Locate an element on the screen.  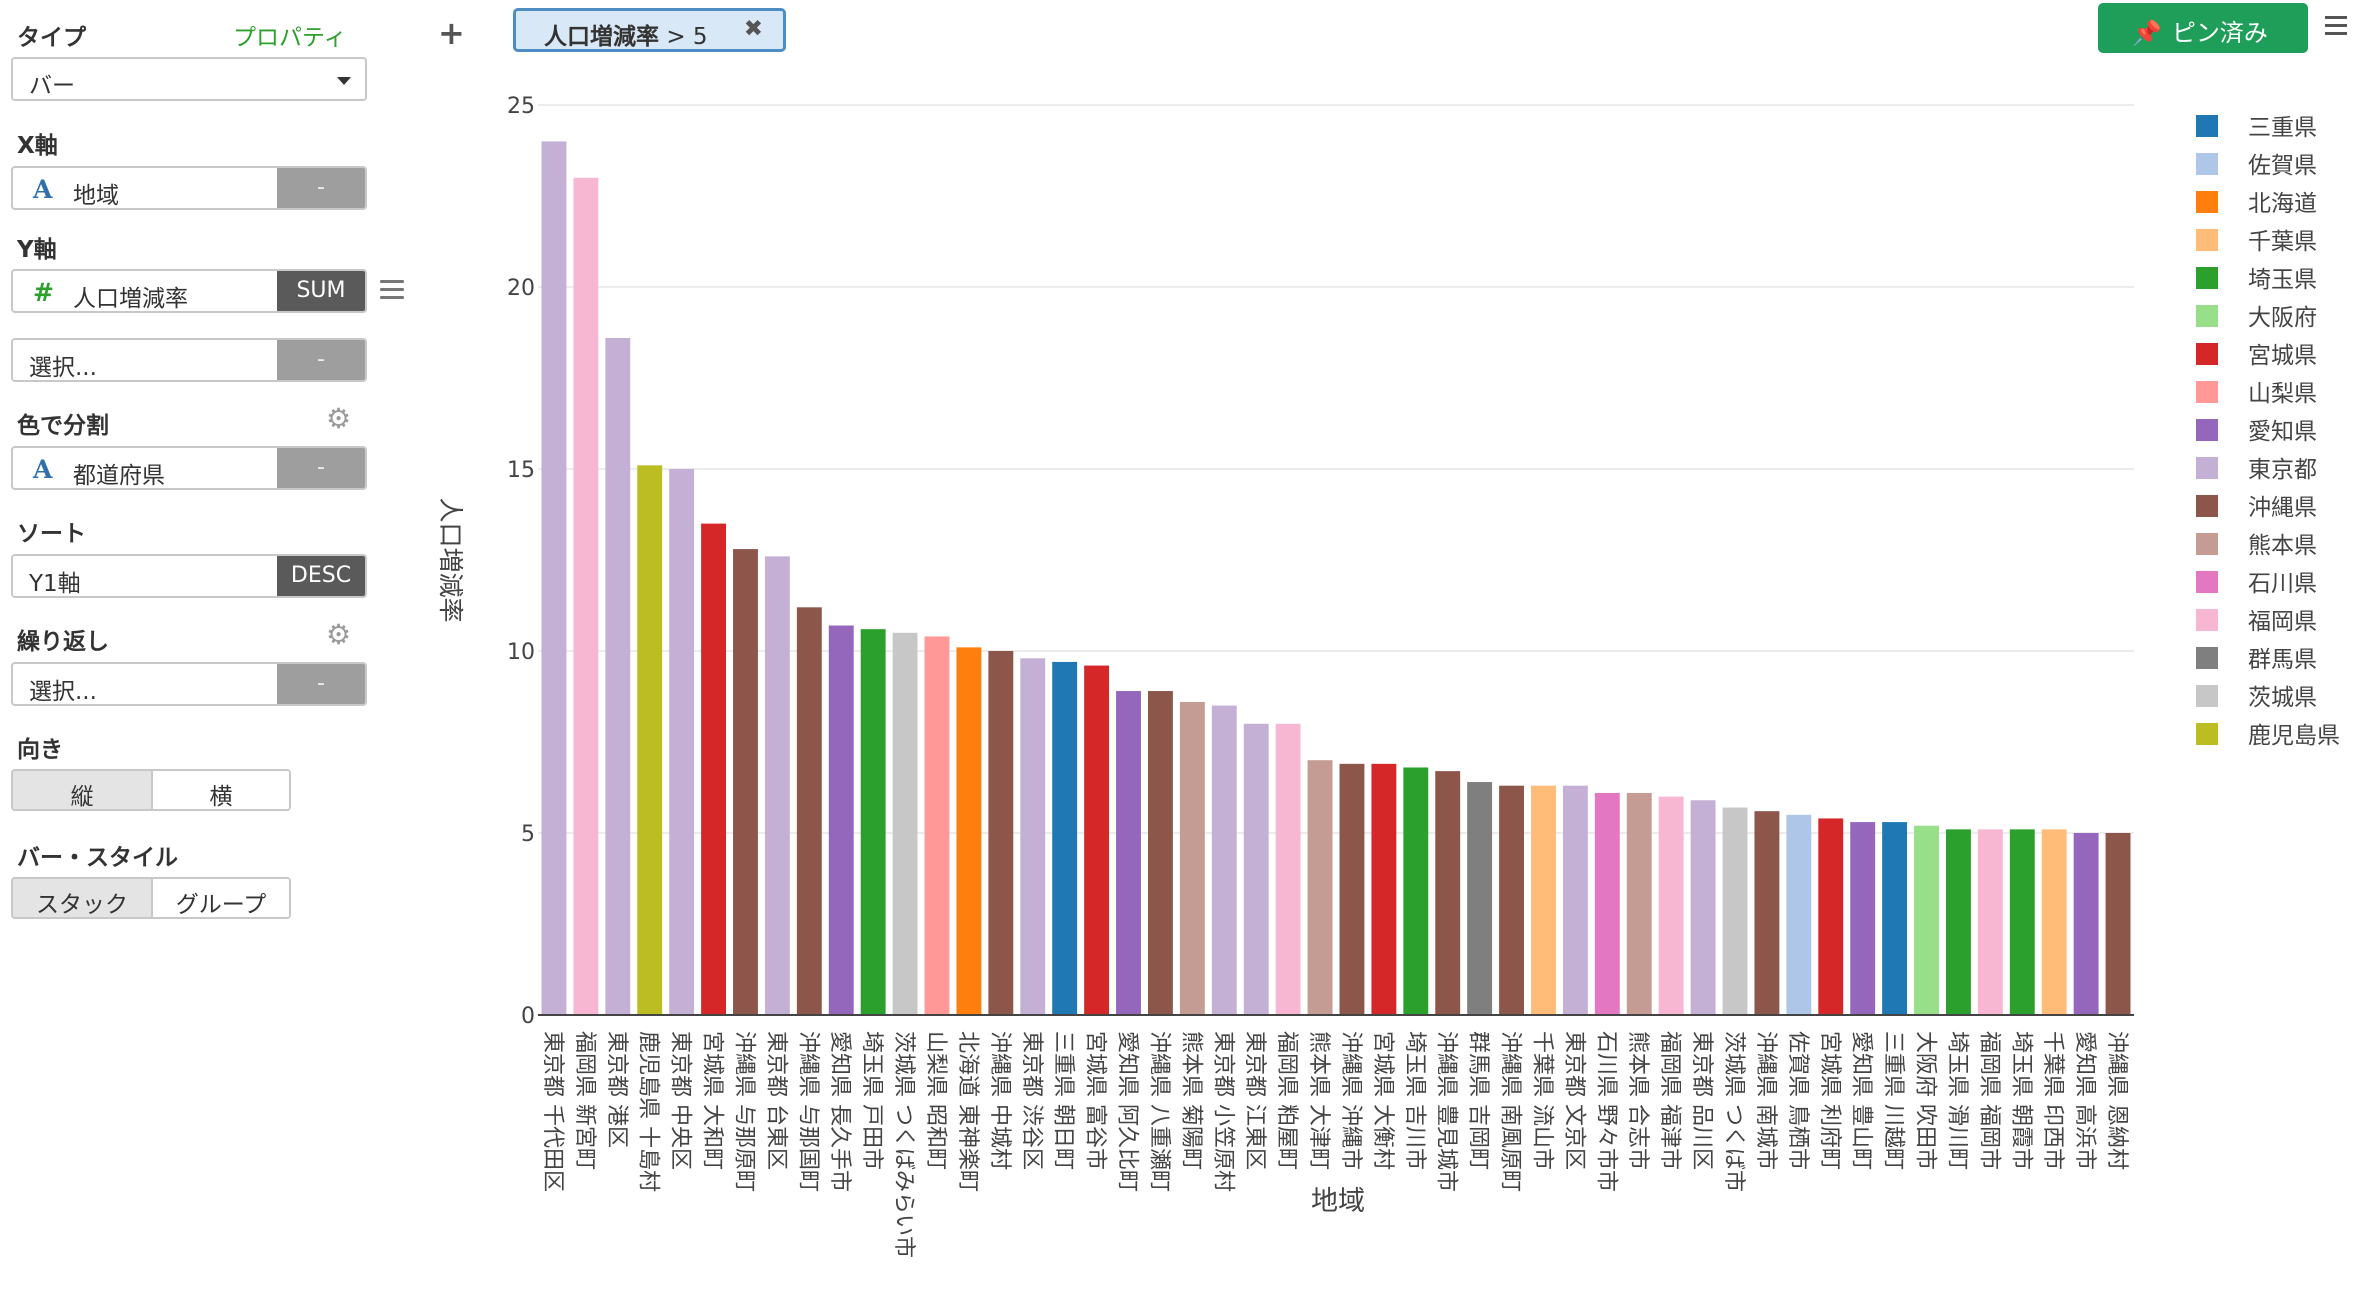
orientation-horizontal: 横 is located at coordinates (220, 790).